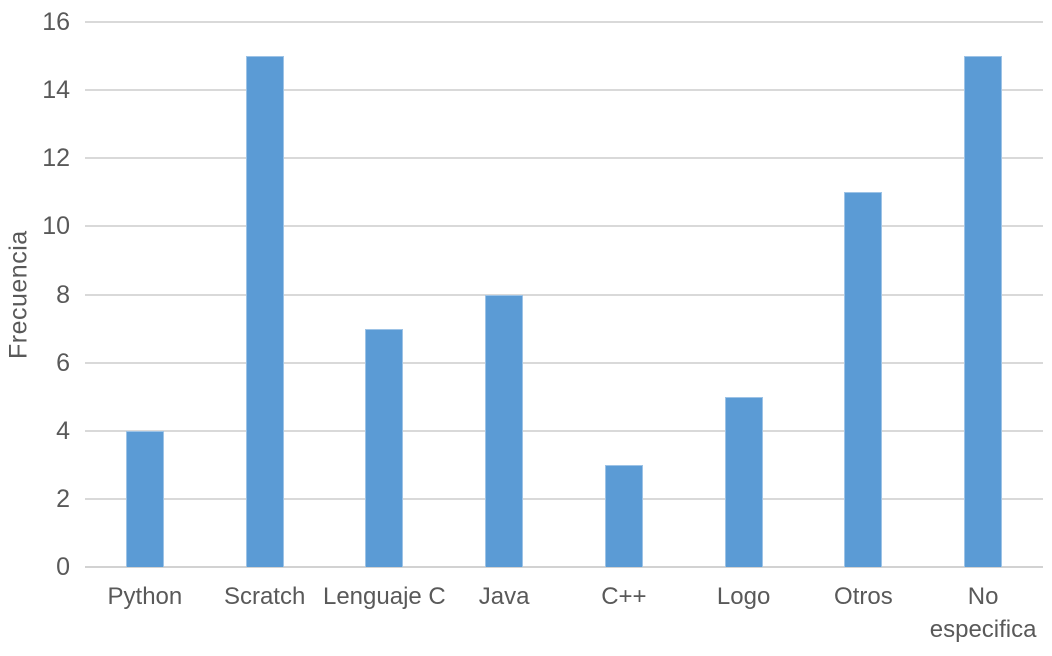 This screenshot has height=656, width=1052. I want to click on y-tick-label: 2, so click(63, 498).